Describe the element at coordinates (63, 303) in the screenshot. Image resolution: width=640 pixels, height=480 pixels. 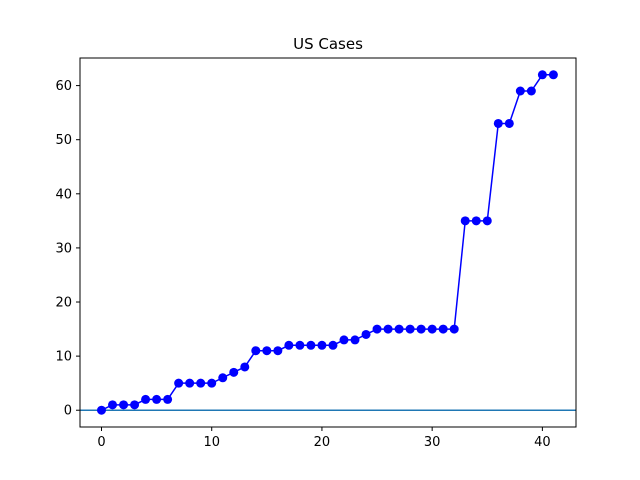
I see `y-tick-label: 20` at that location.